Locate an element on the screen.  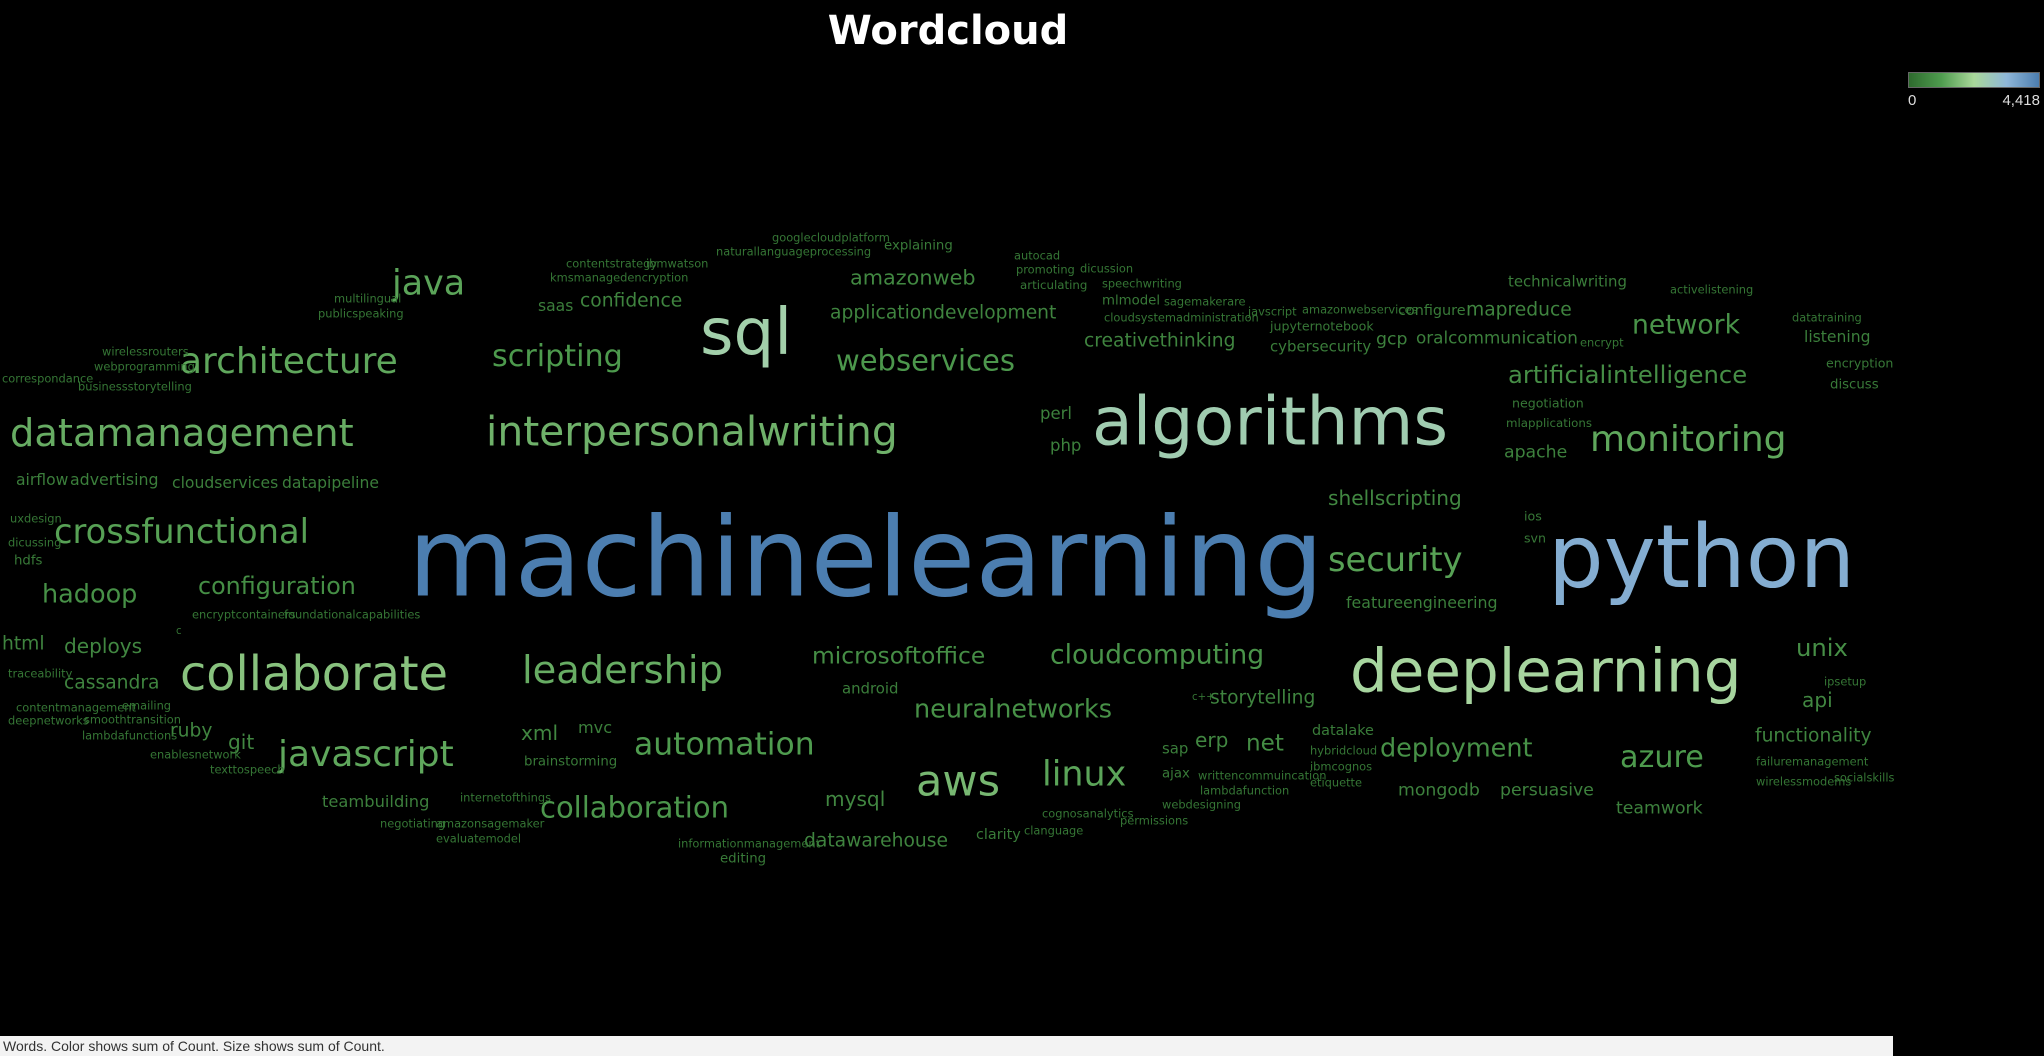
word-mvc: mvc is located at coordinates (595, 727).